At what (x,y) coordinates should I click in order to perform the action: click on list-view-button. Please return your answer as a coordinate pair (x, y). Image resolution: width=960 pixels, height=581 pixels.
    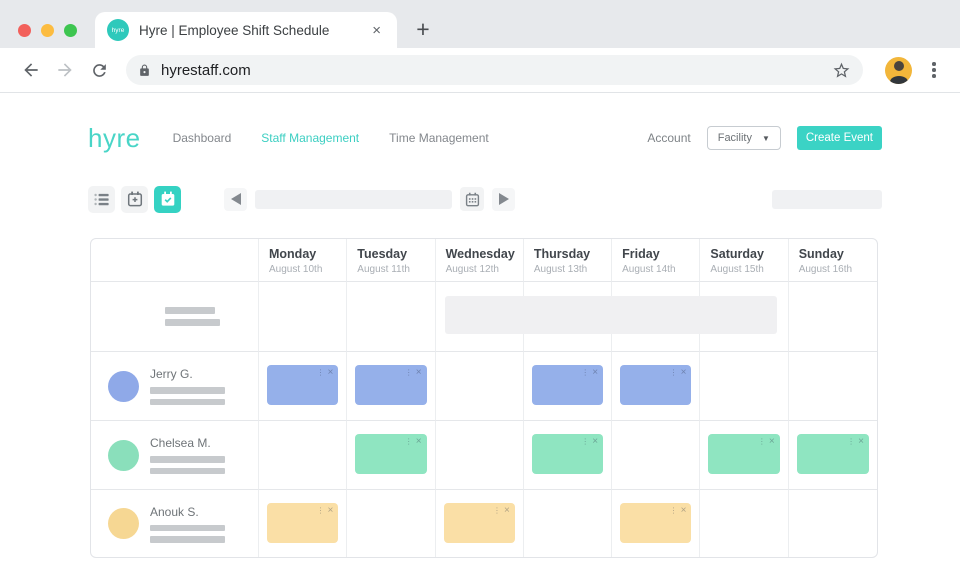
    Looking at the image, I should click on (101, 199).